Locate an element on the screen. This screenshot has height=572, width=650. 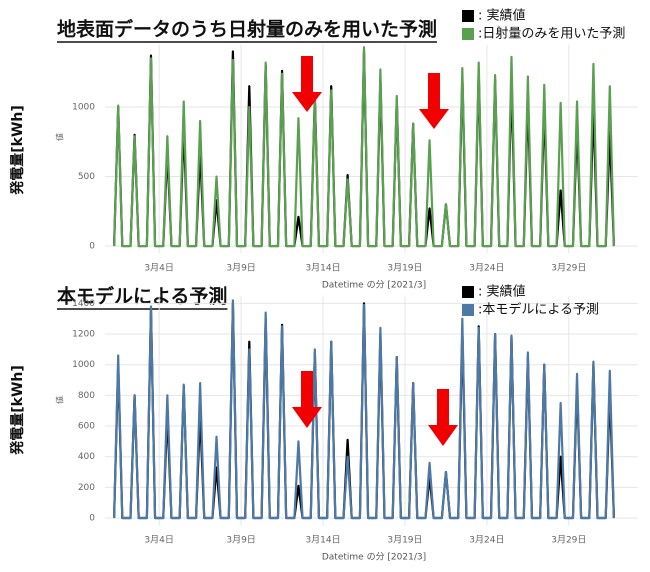
y-tick-label: 200 is located at coordinates (86, 488).